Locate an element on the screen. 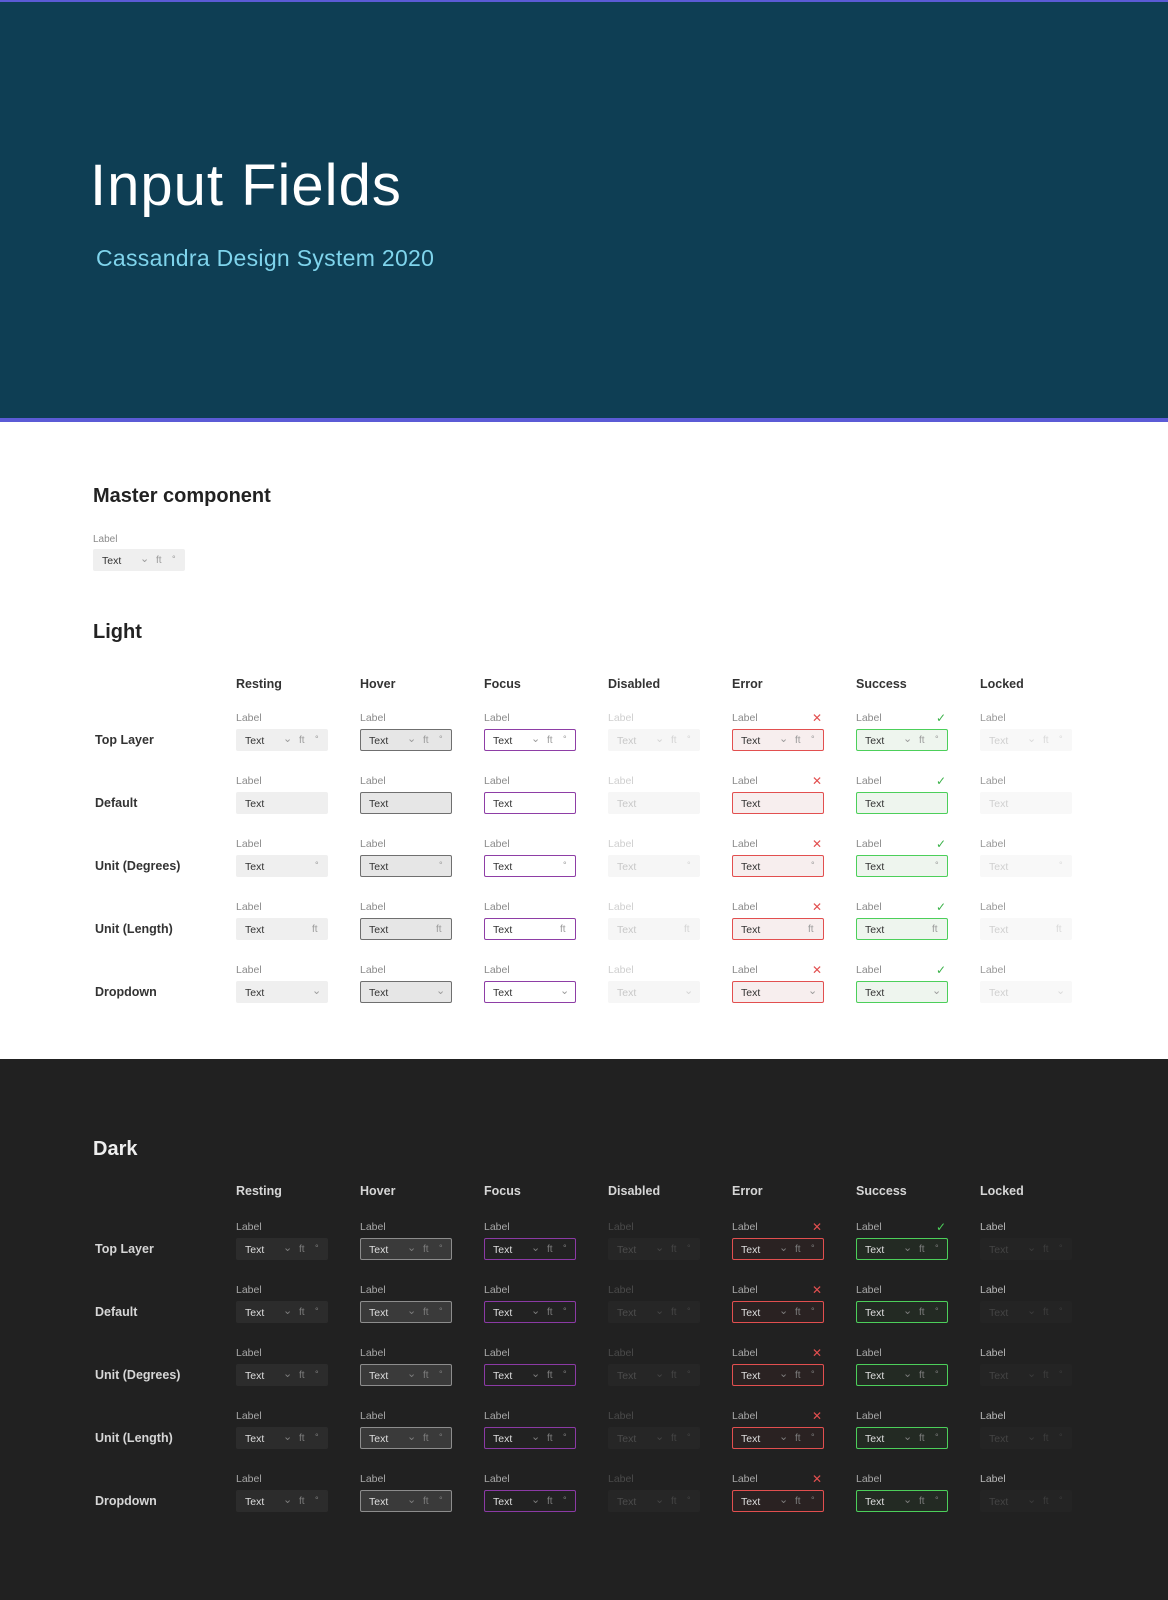  row-header-default: Default is located at coordinates (116, 1312).